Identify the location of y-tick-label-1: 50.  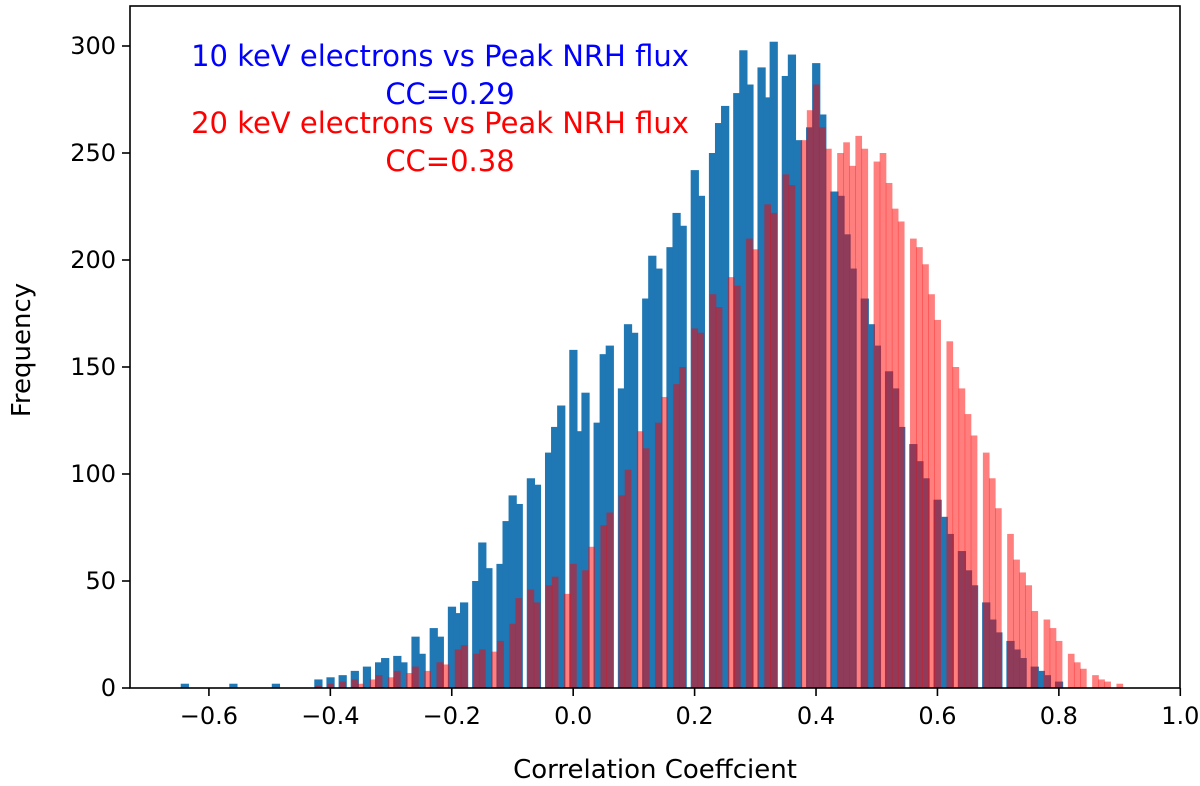
(100, 581).